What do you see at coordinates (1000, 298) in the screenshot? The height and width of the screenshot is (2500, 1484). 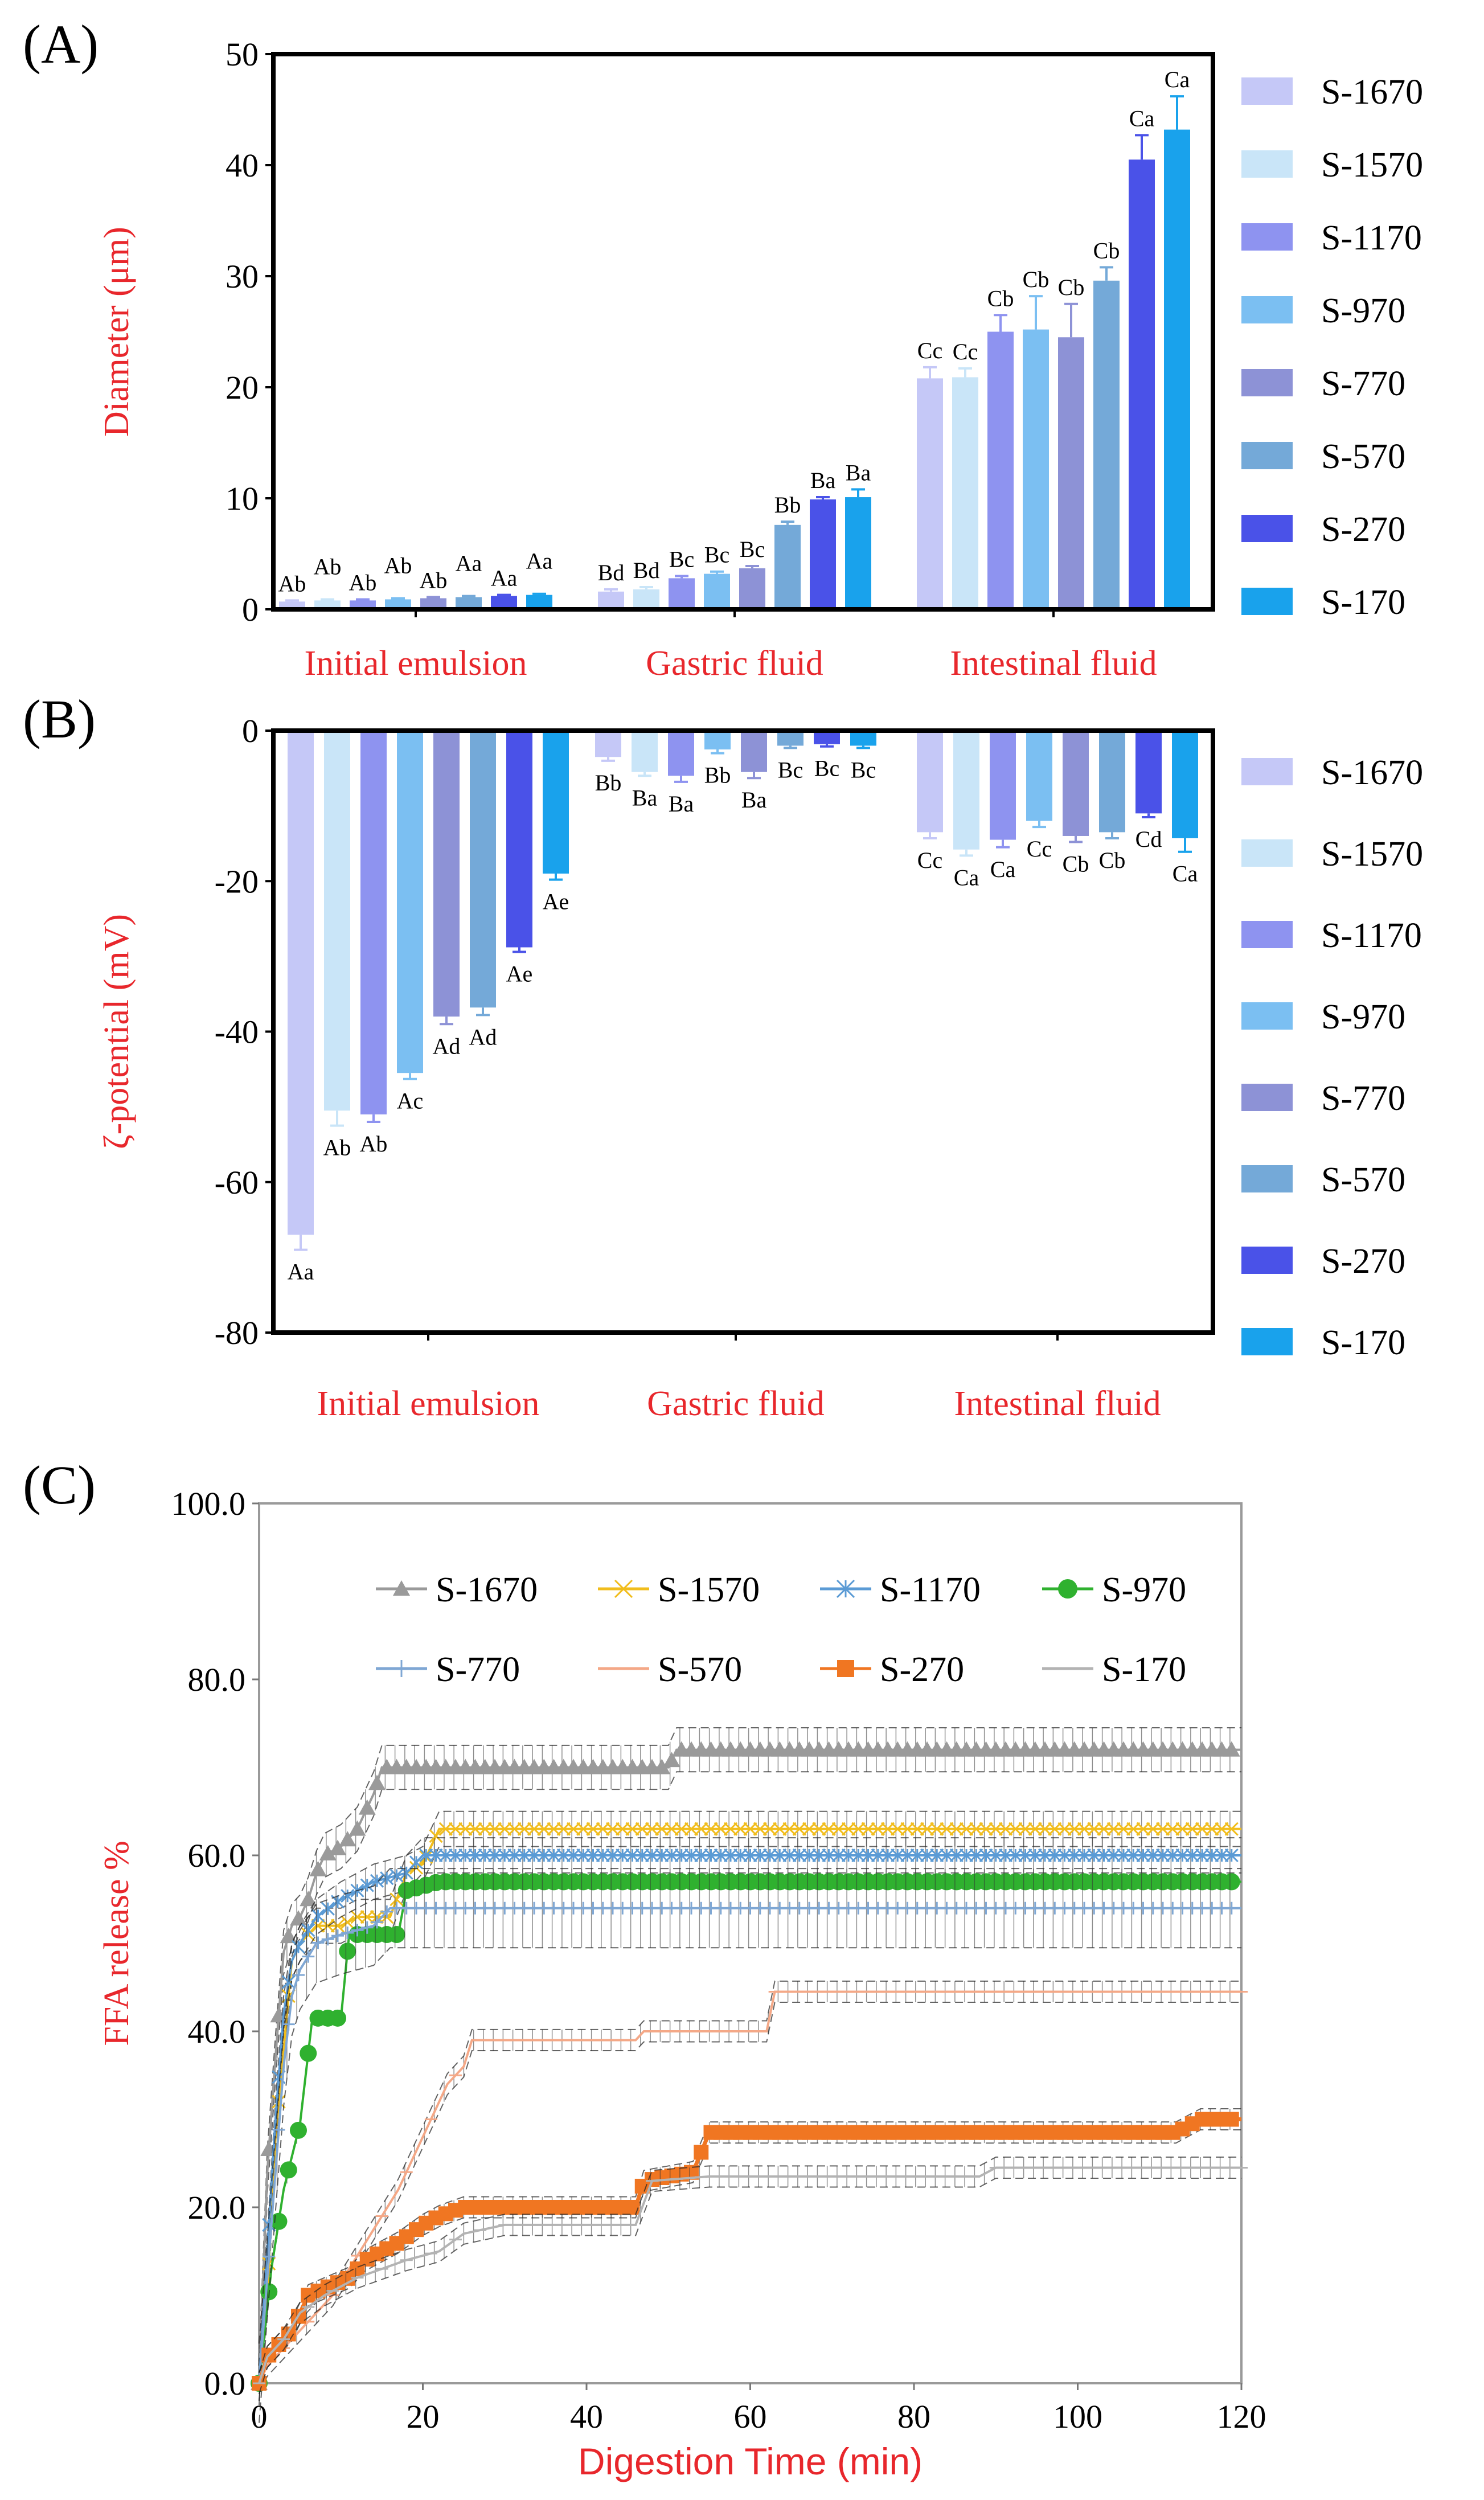 I see `significance-label: Cb` at bounding box center [1000, 298].